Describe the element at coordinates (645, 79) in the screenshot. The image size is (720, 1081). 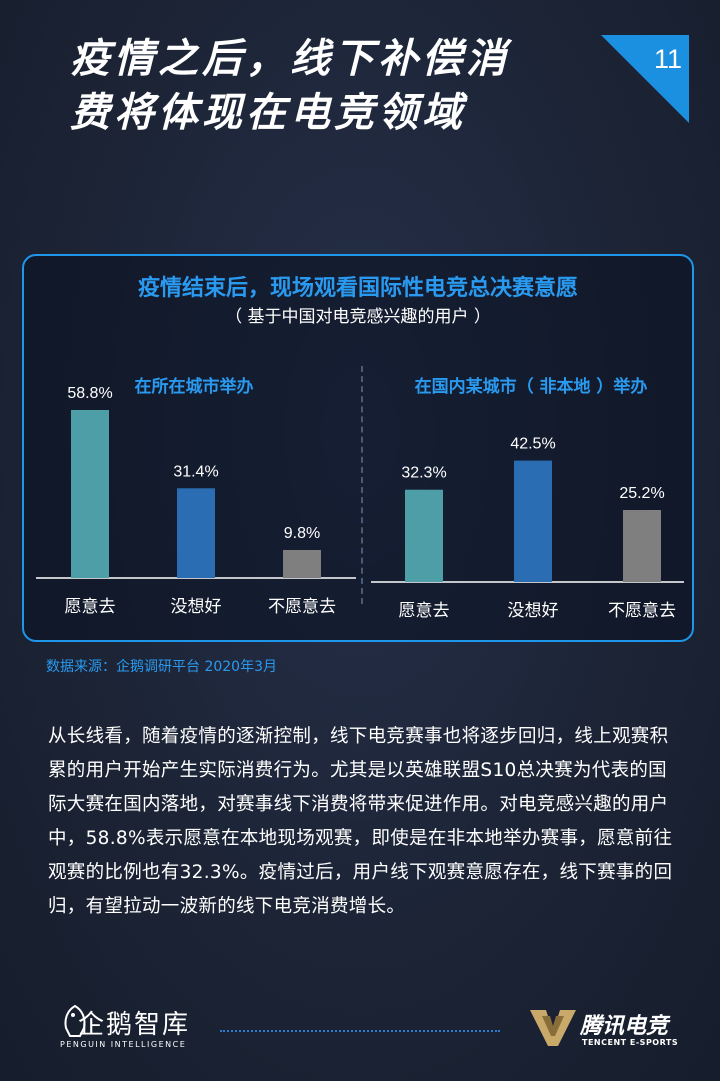
I see `page-corner-badge` at that location.